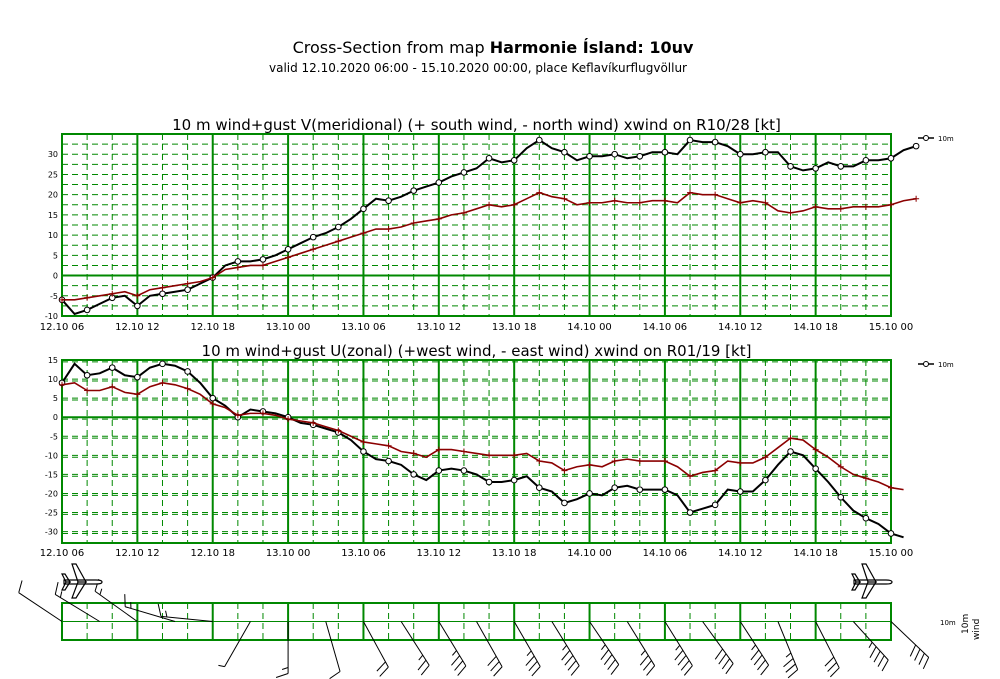 The width and height of the screenshot is (1000, 679). I want to click on x-tick-label: 14.10 12, so click(740, 327).